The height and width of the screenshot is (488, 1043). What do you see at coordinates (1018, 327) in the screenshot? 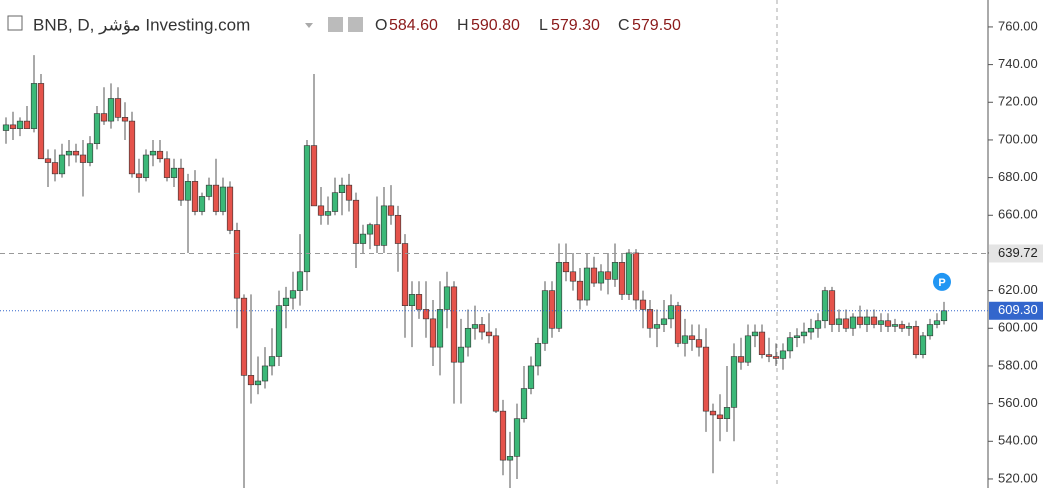
I see `y-tick-label: 600.00` at bounding box center [1018, 327].